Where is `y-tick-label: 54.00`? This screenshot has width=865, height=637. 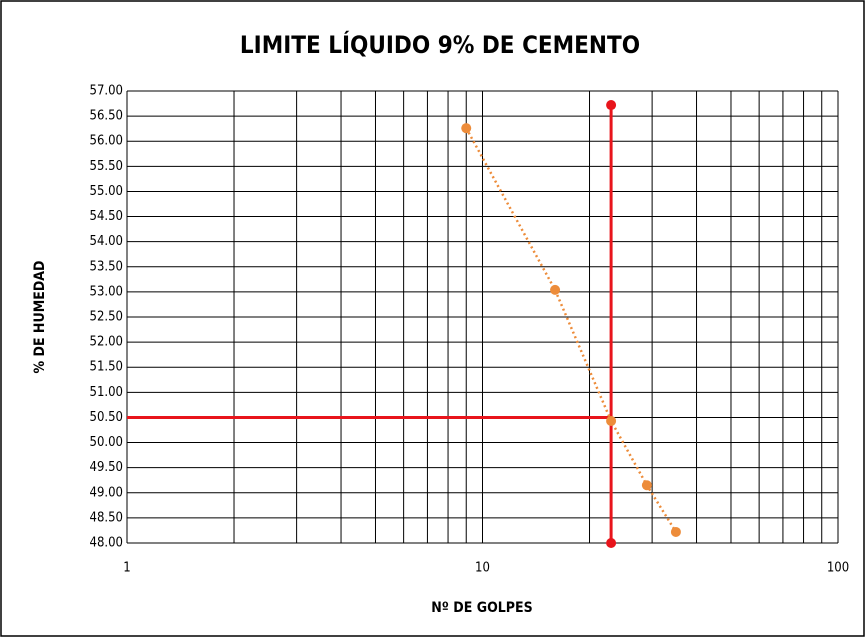 y-tick-label: 54.00 is located at coordinates (106, 241).